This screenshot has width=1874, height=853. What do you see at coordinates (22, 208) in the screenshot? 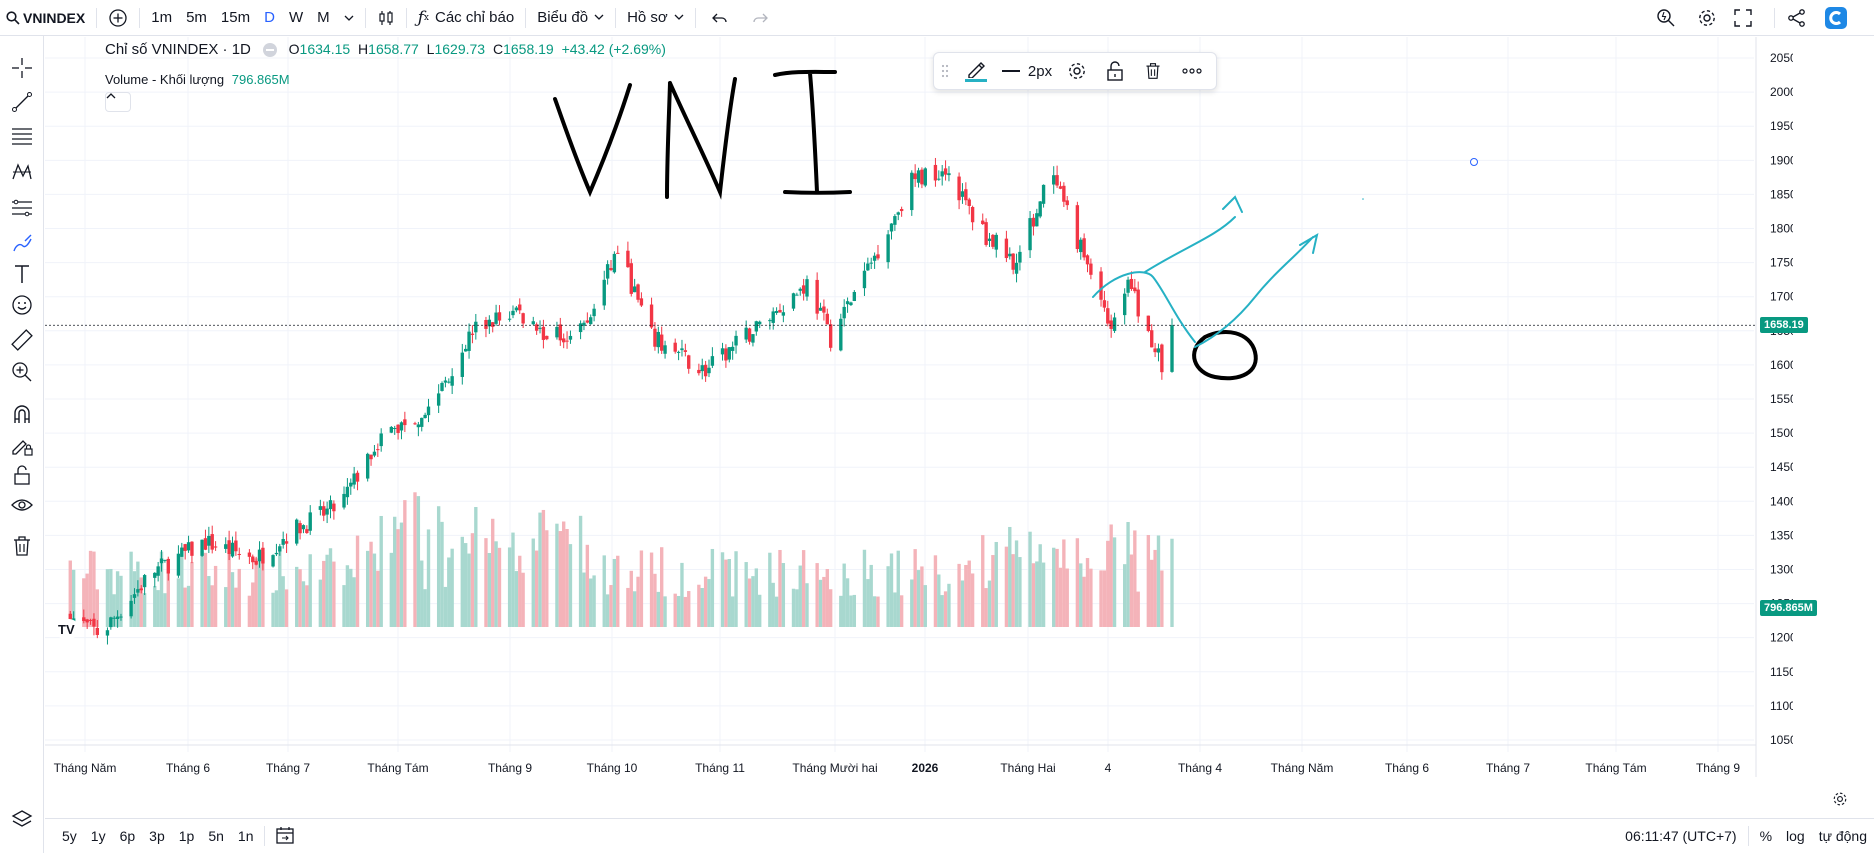
I see `forecast-tool` at bounding box center [22, 208].